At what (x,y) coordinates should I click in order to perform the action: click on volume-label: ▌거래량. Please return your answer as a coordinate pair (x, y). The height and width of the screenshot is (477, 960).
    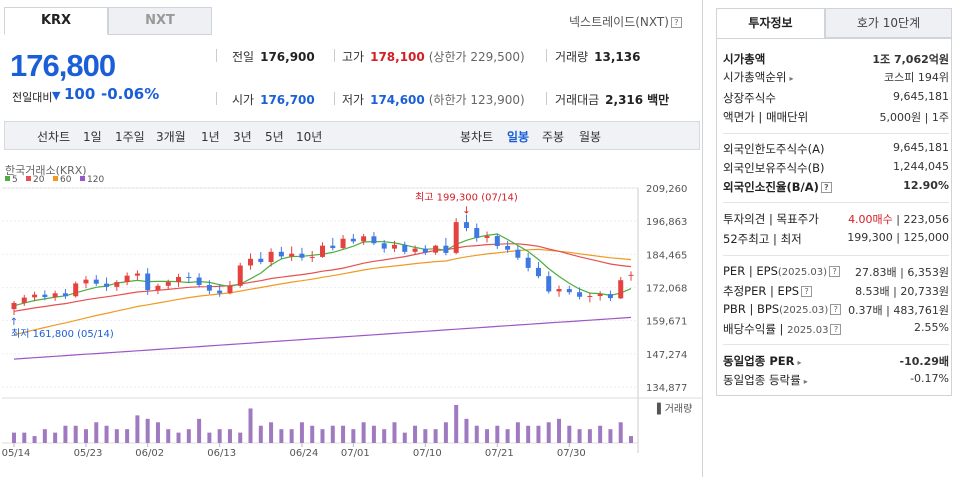
    Looking at the image, I should click on (674, 408).